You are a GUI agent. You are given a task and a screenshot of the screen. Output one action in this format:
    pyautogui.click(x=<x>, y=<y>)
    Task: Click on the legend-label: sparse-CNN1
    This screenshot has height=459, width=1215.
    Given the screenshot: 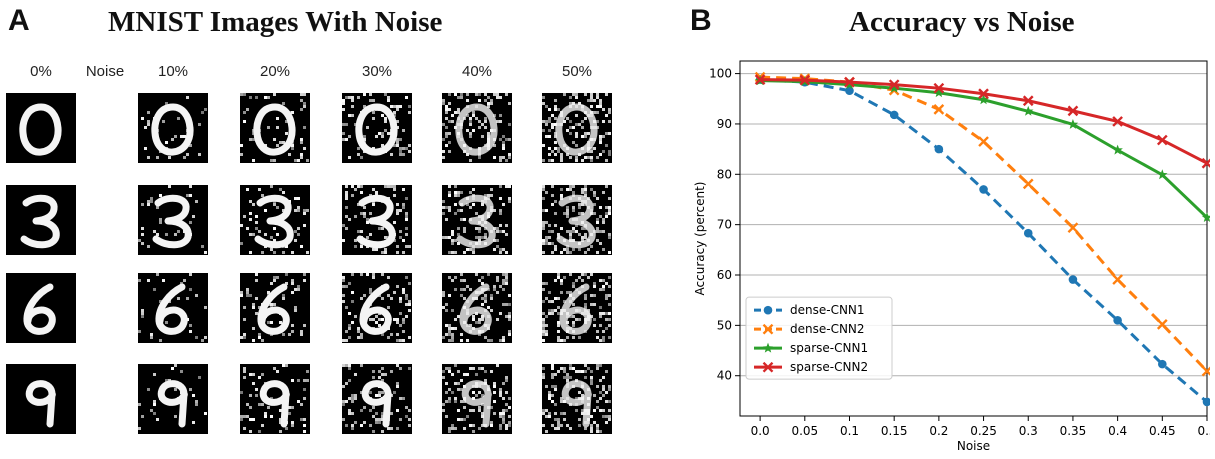 What is the action you would take?
    pyautogui.click(x=829, y=348)
    